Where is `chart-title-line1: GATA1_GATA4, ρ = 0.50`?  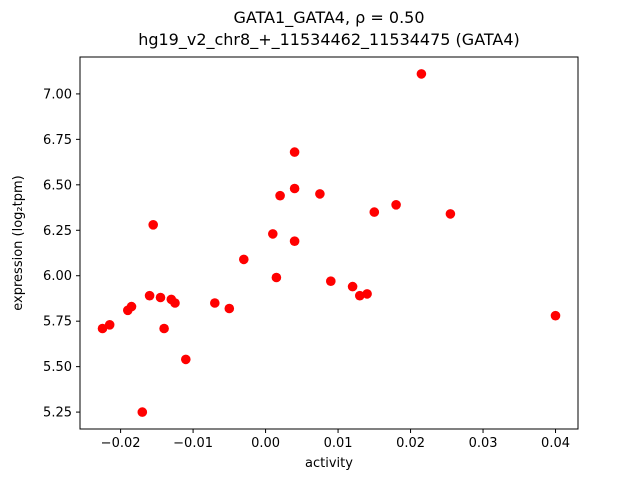 chart-title-line1: GATA1_GATA4, ρ = 0.50 is located at coordinates (329, 17).